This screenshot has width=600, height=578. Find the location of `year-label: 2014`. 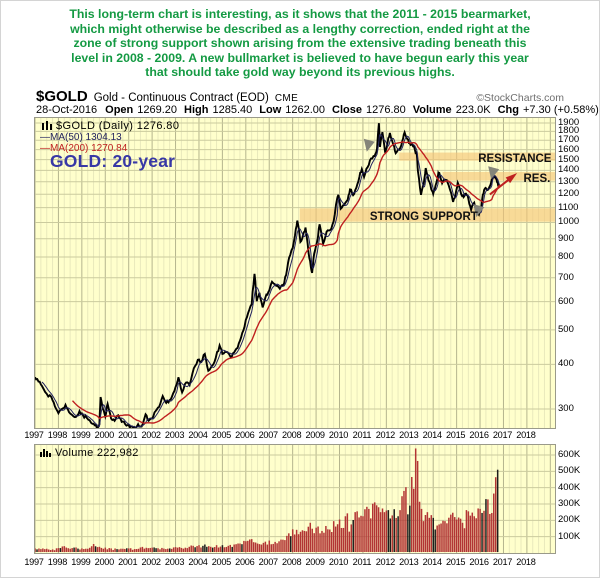

year-label: 2014 is located at coordinates (432, 435).